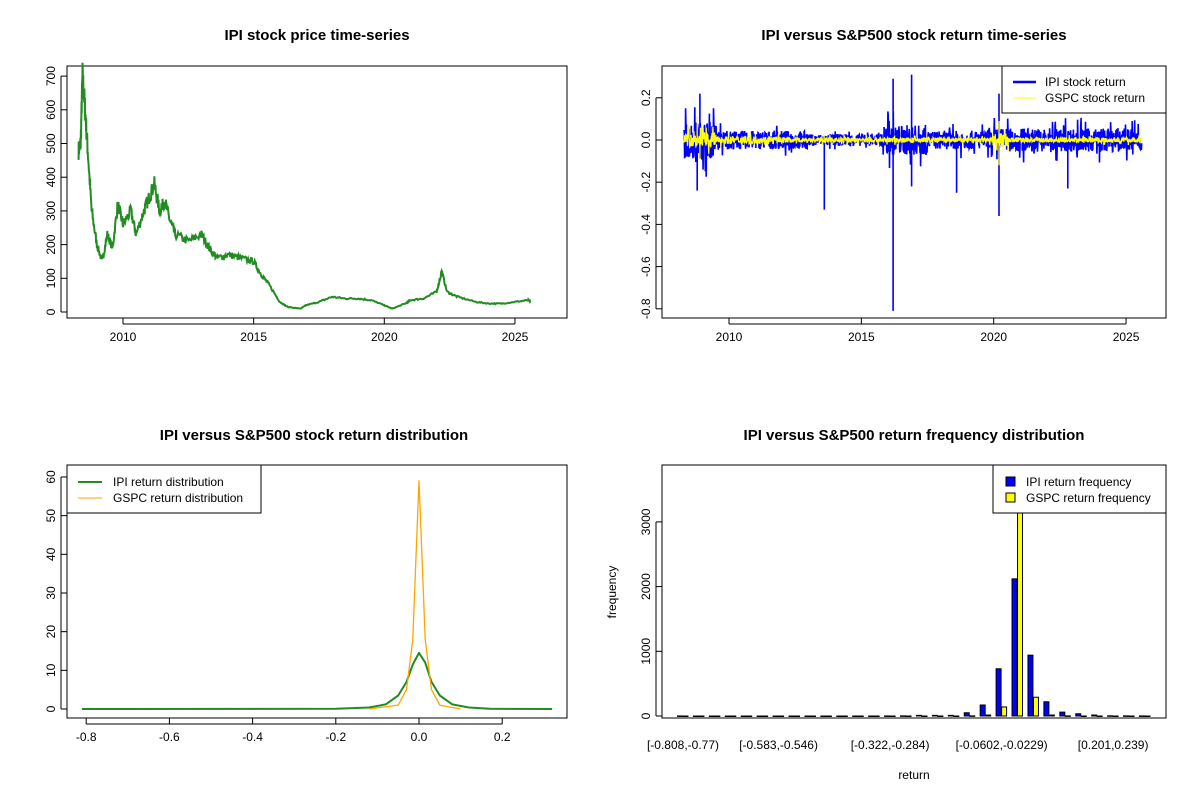  I want to click on density-line-gspc, so click(415, 595).